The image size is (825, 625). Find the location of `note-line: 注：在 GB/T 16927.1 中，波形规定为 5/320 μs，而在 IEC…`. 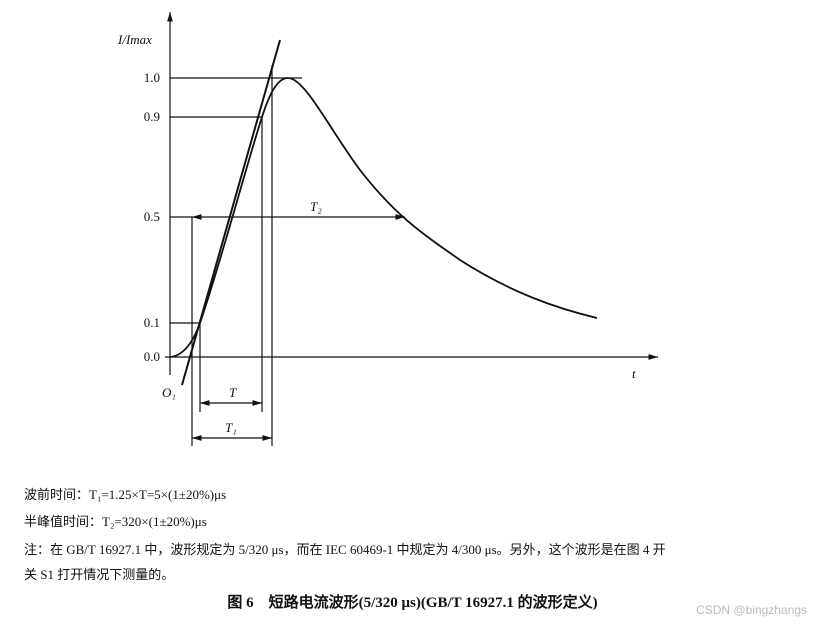

note-line: 注：在 GB/T 16927.1 中，波形规定为 5/320 μs，而在 IEC… is located at coordinates (345, 549).